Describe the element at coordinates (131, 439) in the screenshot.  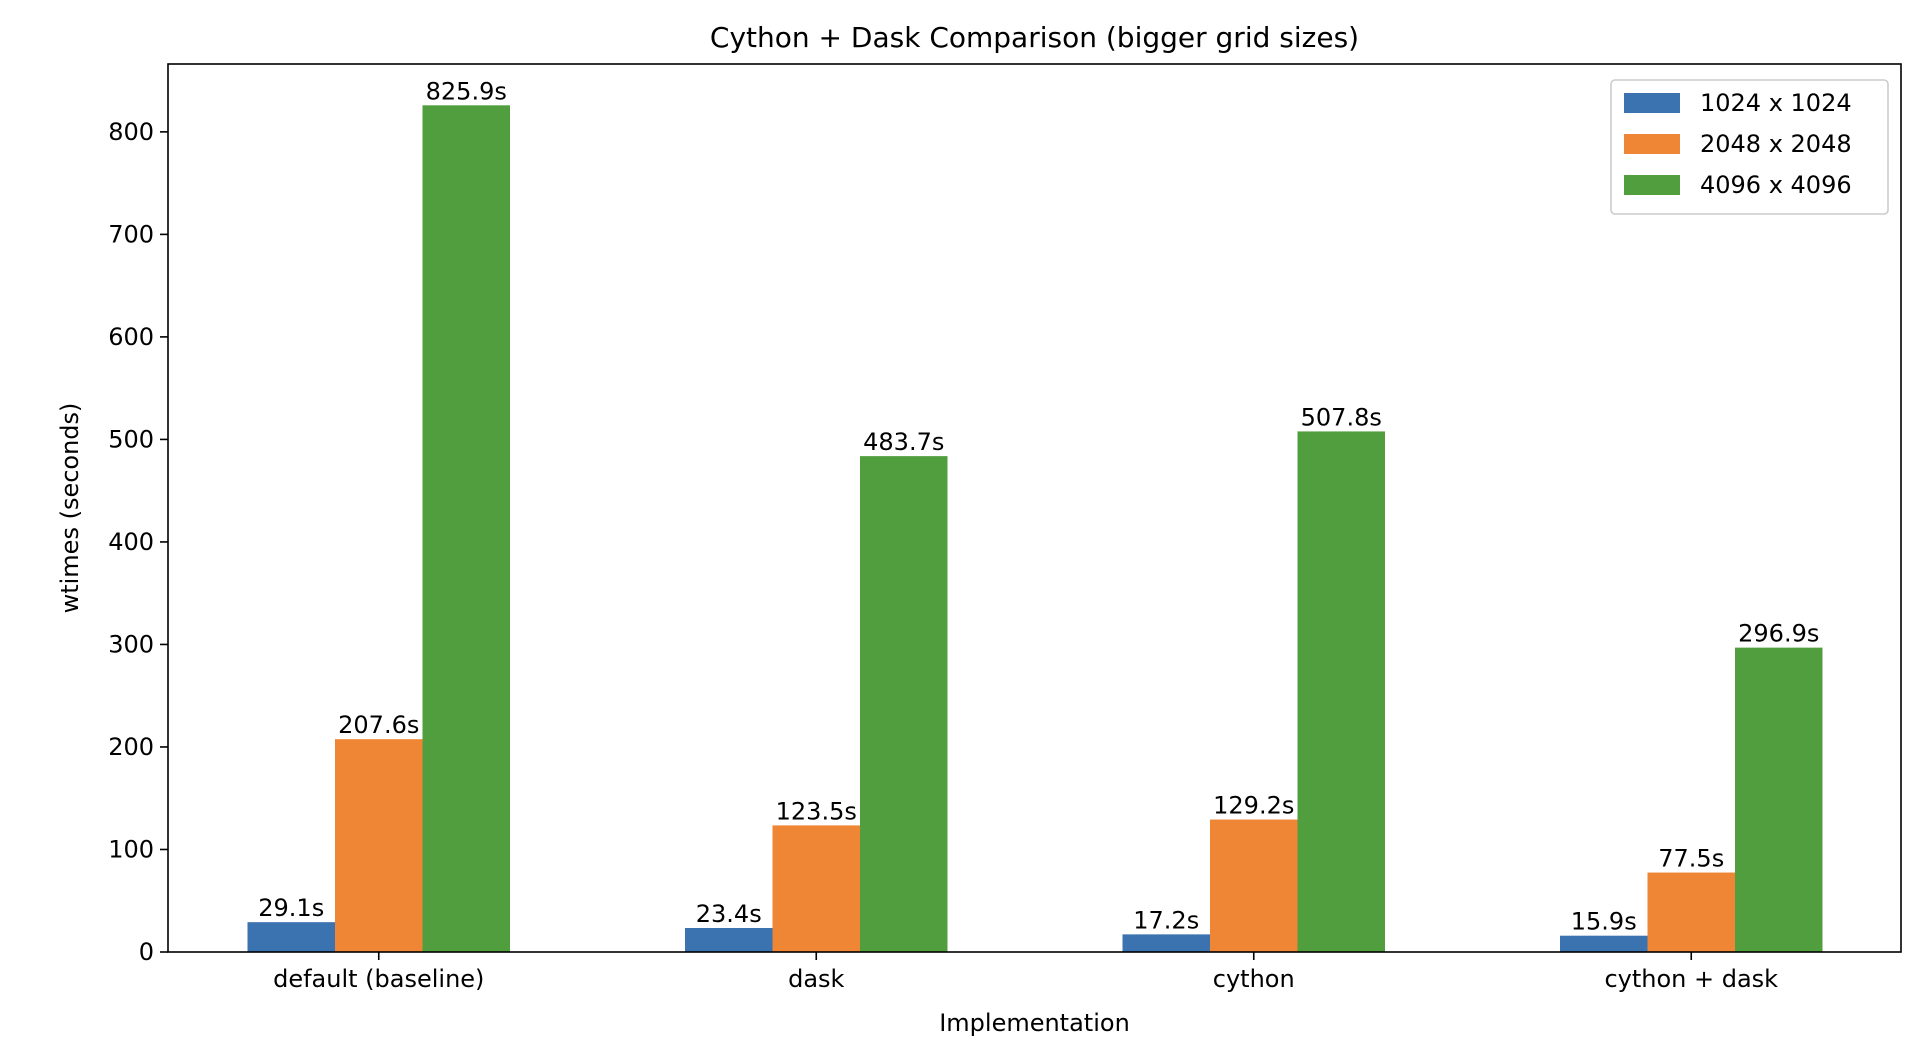
I see `y-tick-label: 500` at that location.